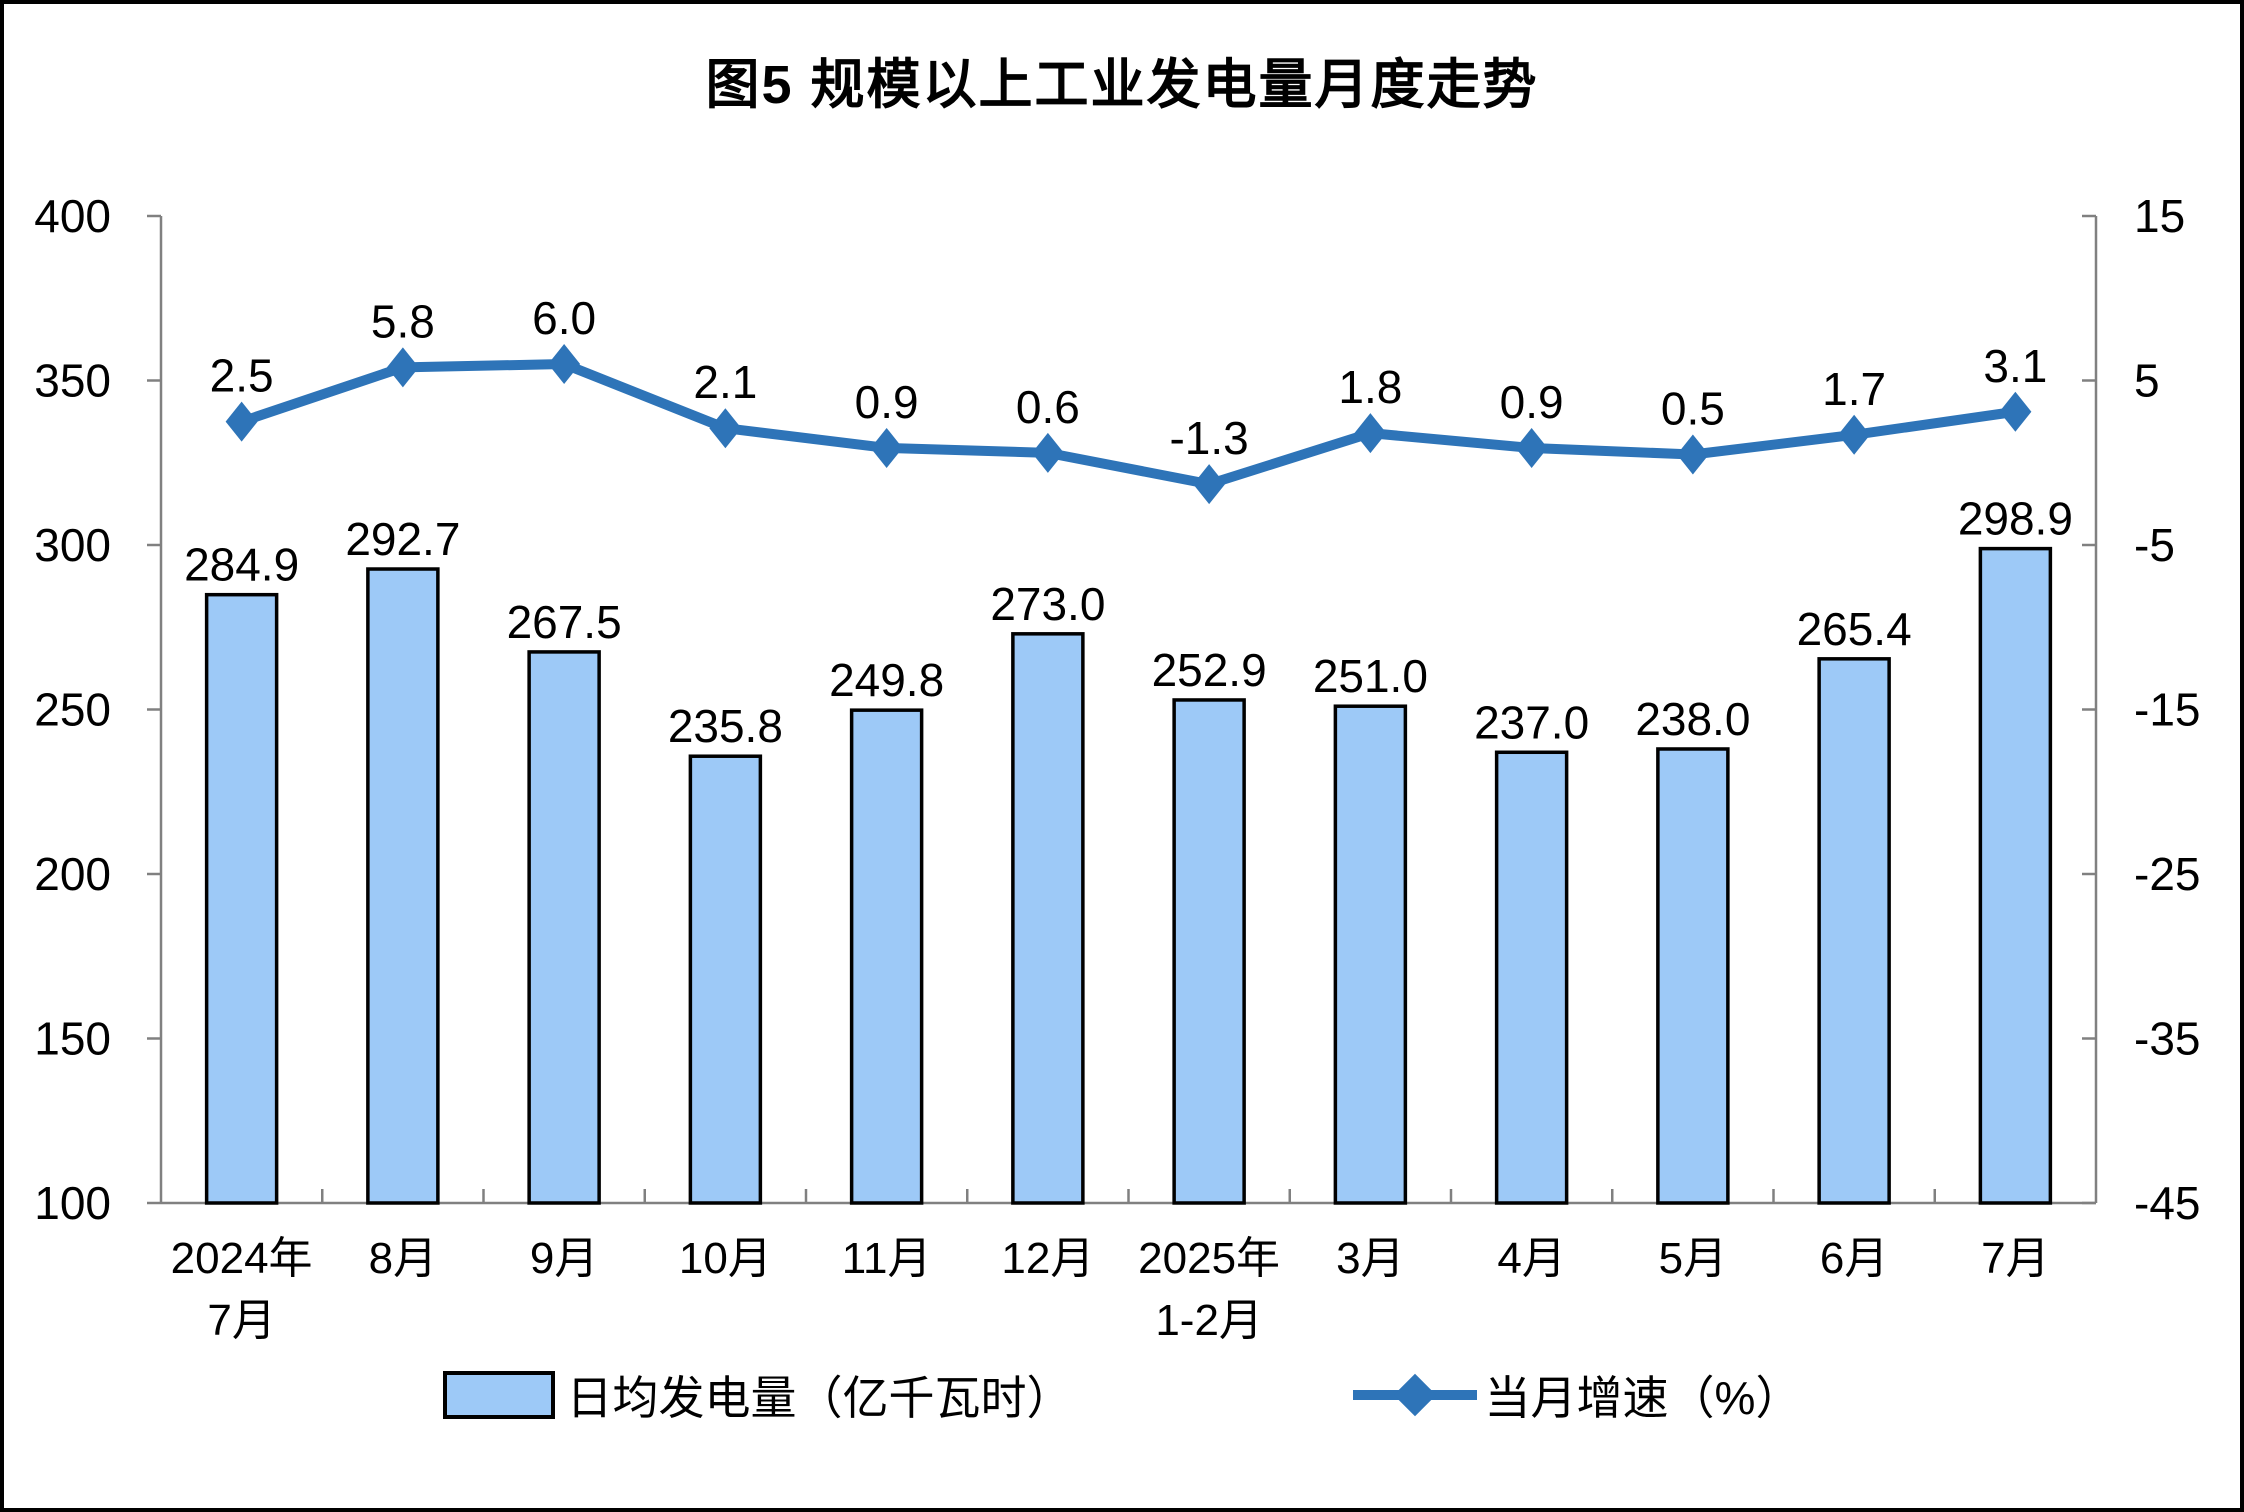  I want to click on left-axis-tick-label: 300, so click(72, 545).